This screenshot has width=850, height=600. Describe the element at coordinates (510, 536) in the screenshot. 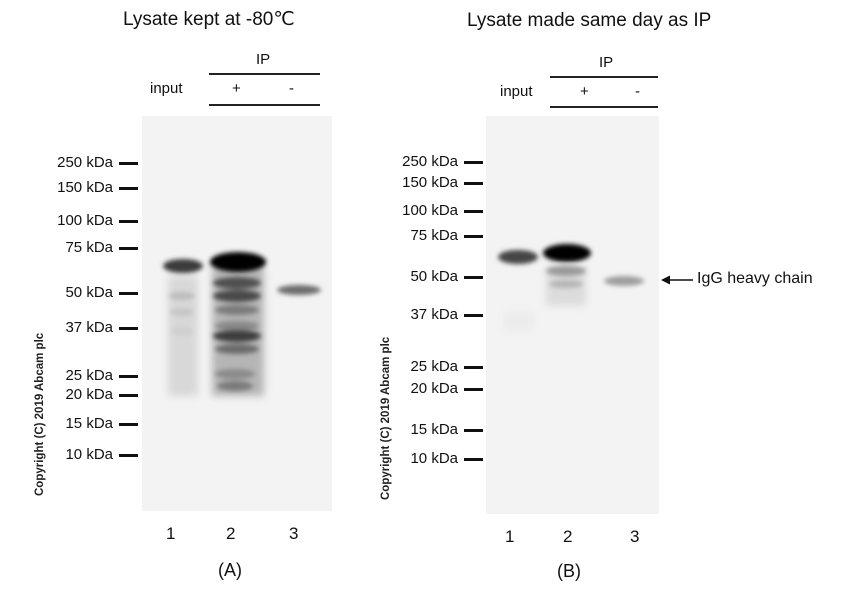

I see `panel-b-lane-1: 1` at that location.